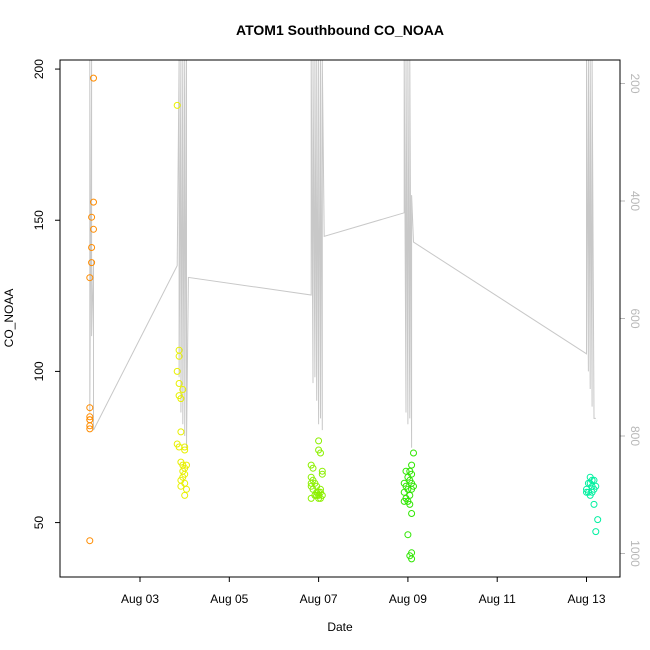 Image resolution: width=650 pixels, height=650 pixels. Describe the element at coordinates (635, 201) in the screenshot. I see `y2-tick-label: 400` at that location.